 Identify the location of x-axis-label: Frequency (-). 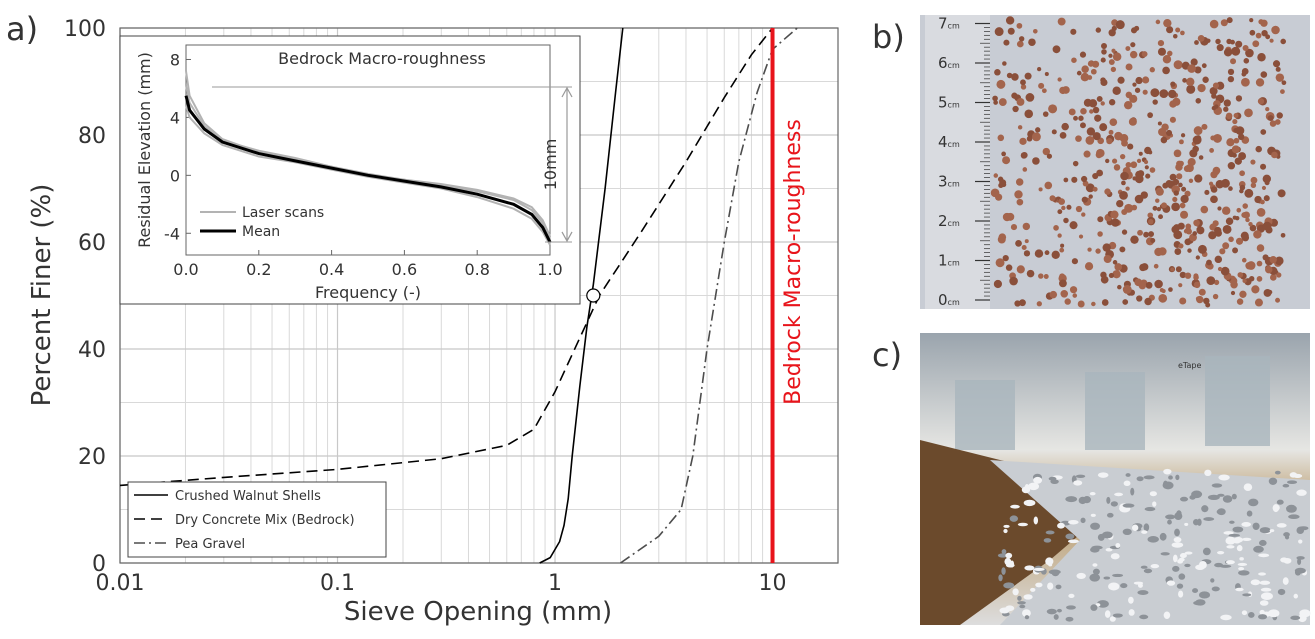
(368, 292).